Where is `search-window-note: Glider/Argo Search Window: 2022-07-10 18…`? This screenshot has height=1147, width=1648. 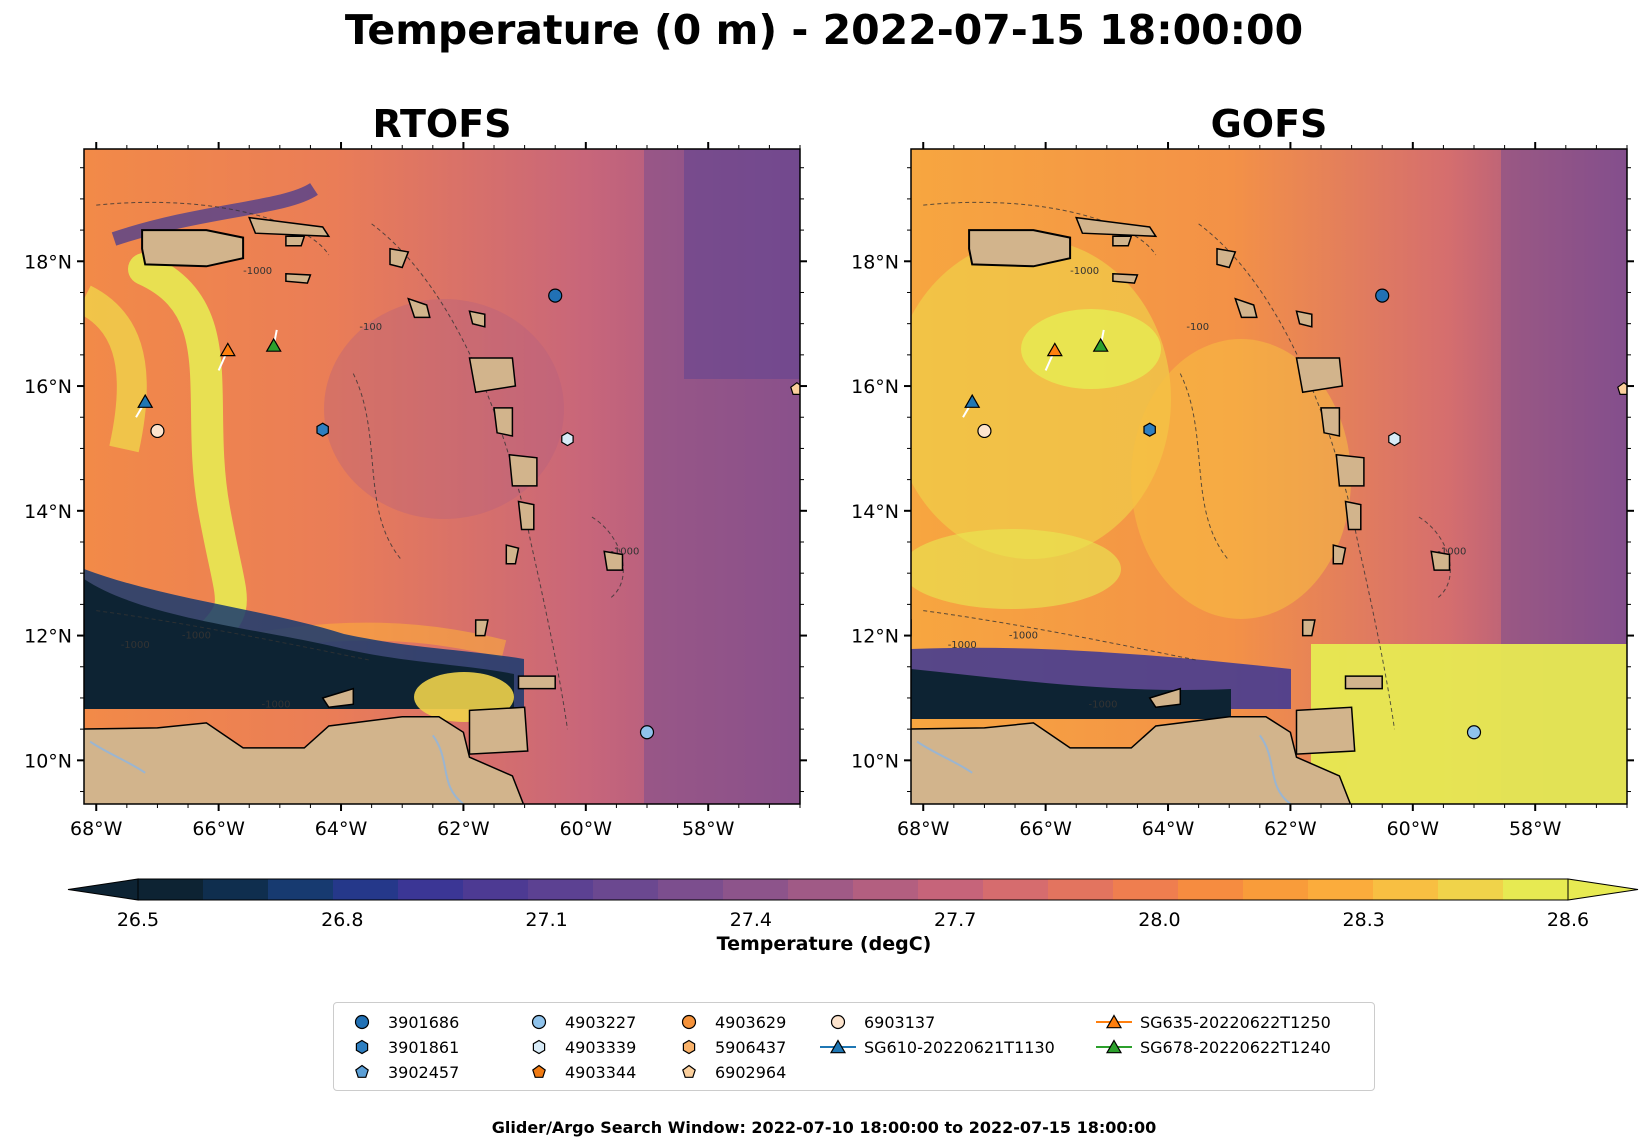 search-window-note: Glider/Argo Search Window: 2022-07-10 18… is located at coordinates (824, 1127).